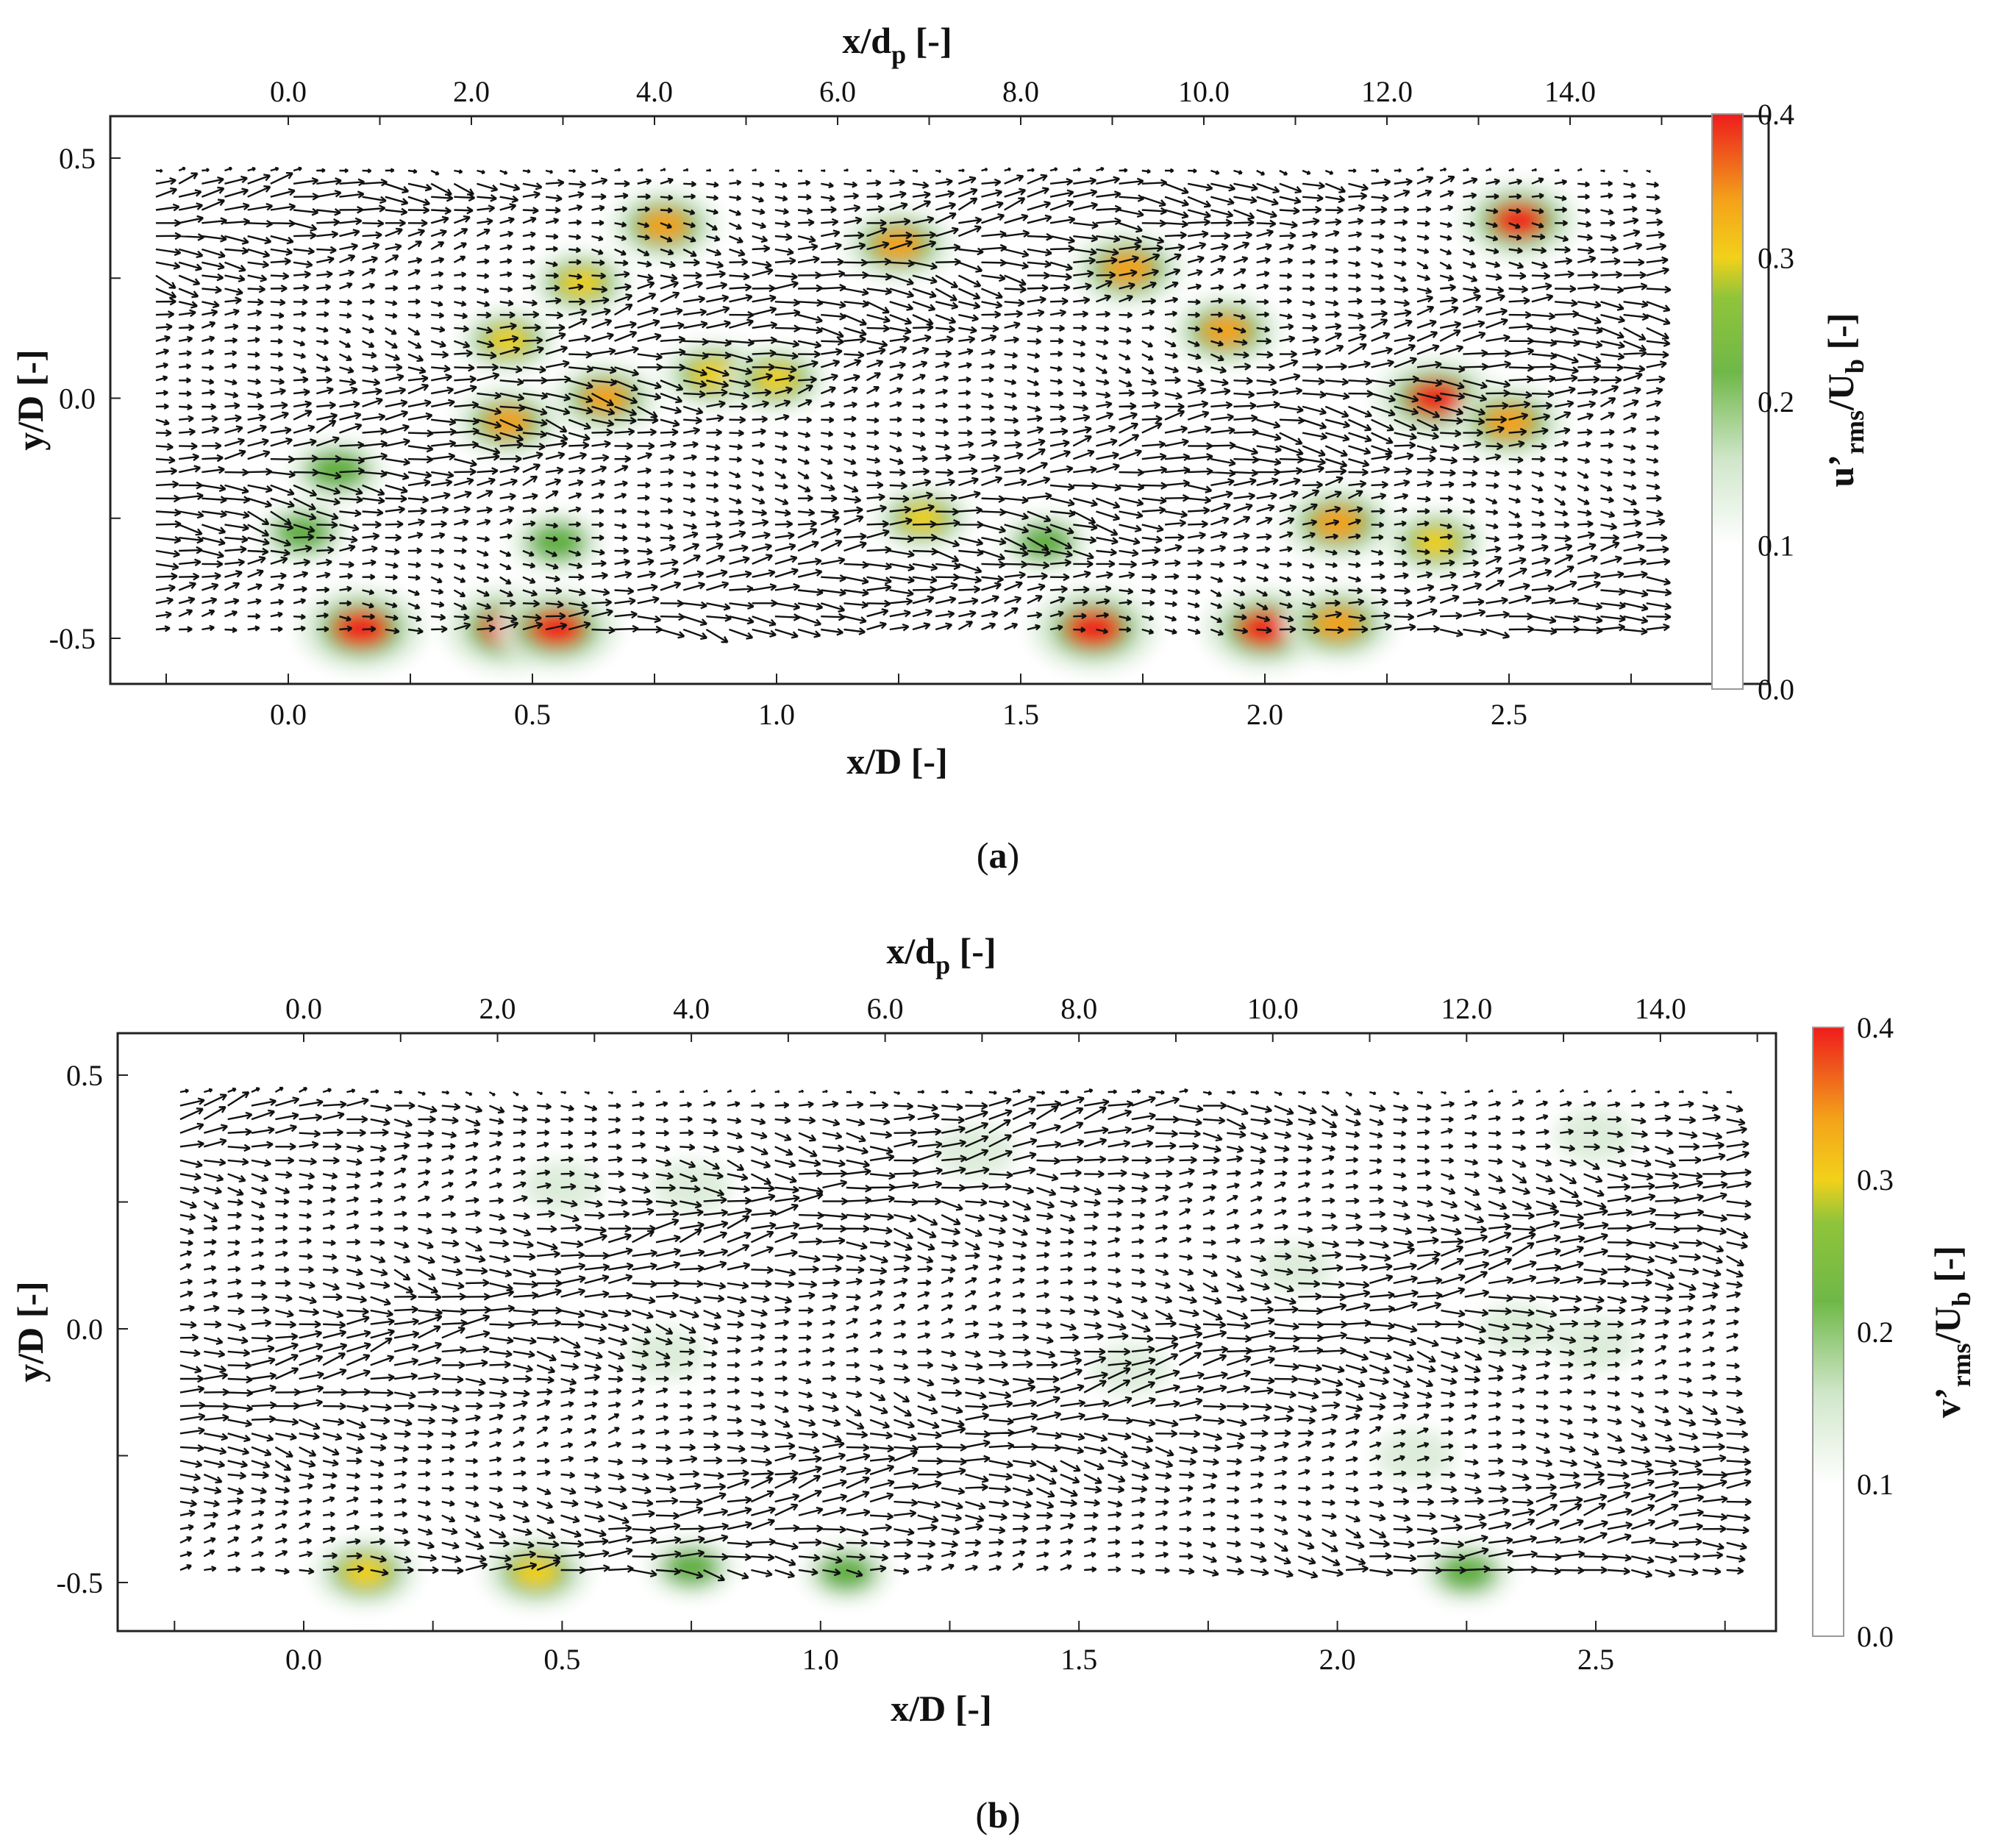  What do you see at coordinates (1952, 1332) in the screenshot?
I see `colorbar-label: v’rms/Ub [-]` at bounding box center [1952, 1332].